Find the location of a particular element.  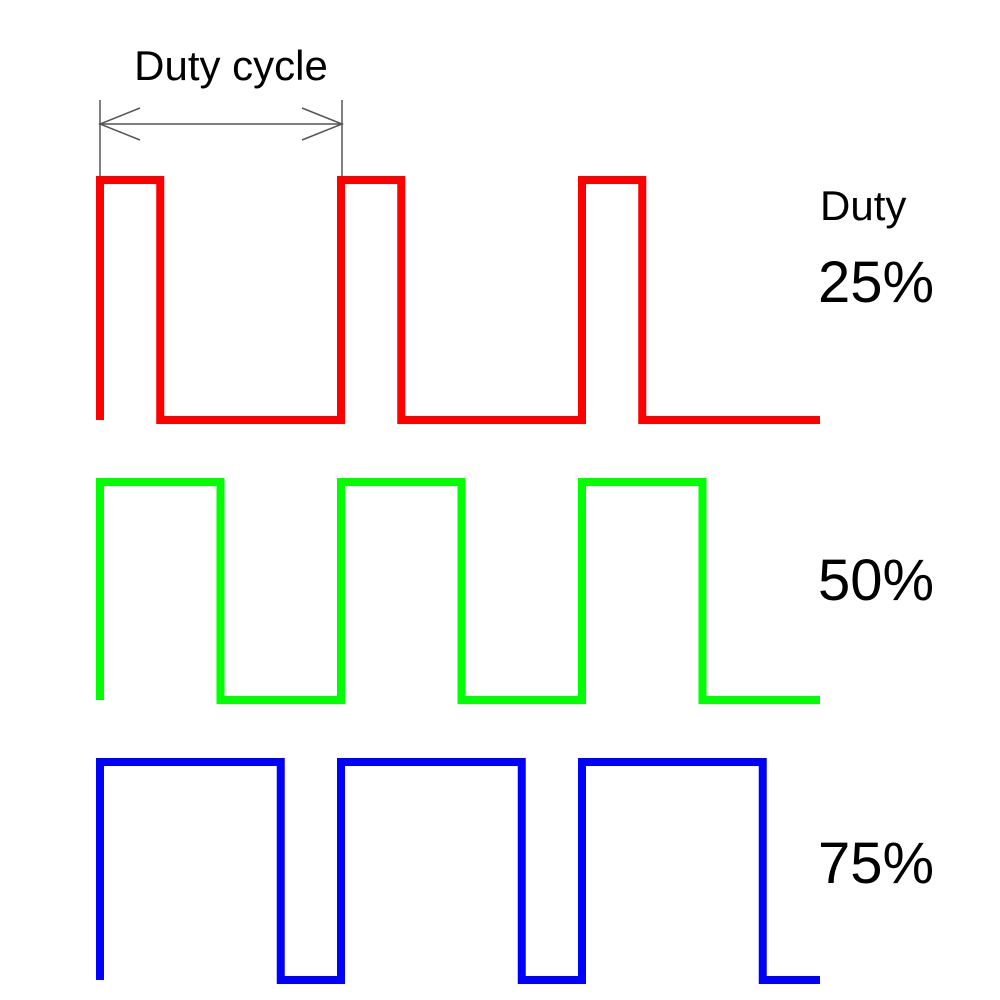

duty-label-25: 25% is located at coordinates (876, 282).